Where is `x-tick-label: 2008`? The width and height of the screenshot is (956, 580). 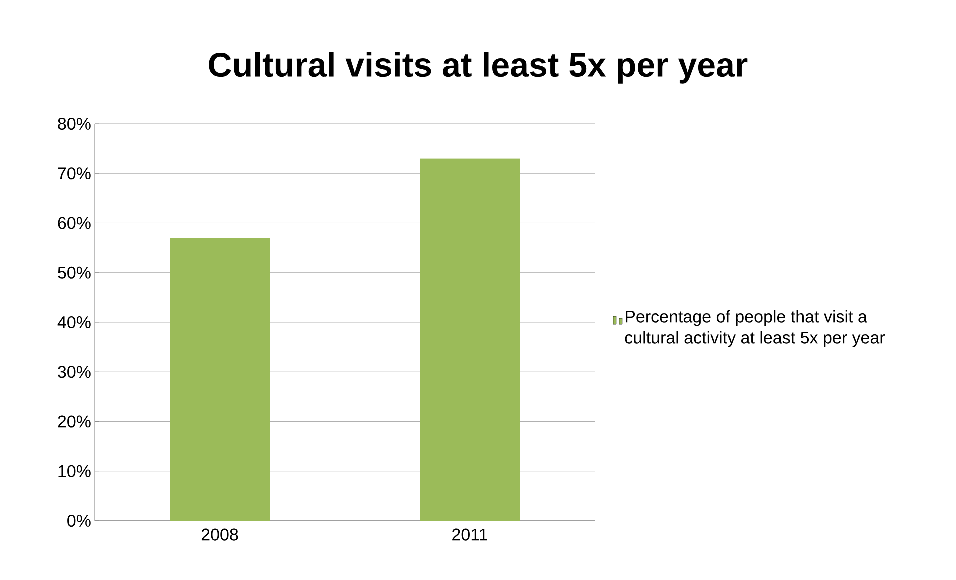 x-tick-label: 2008 is located at coordinates (220, 534).